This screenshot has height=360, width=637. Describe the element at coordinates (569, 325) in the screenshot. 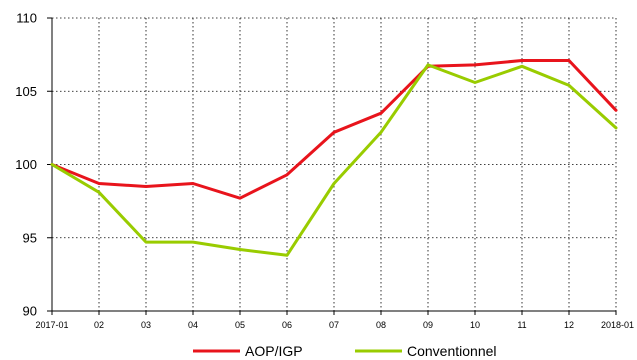

I see `x-tick-label: 12` at that location.